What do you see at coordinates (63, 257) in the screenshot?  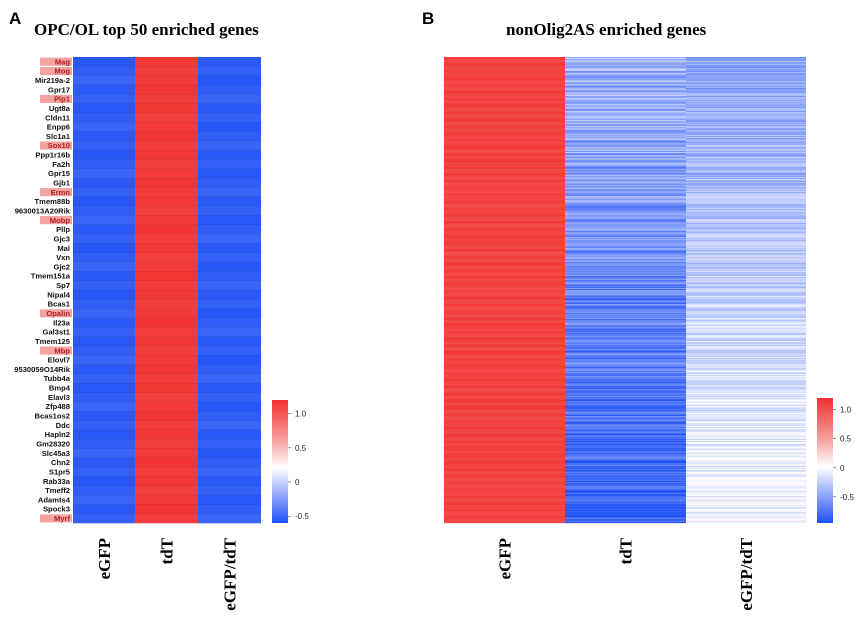 I see `panel-a-gene-label: Vxn` at bounding box center [63, 257].